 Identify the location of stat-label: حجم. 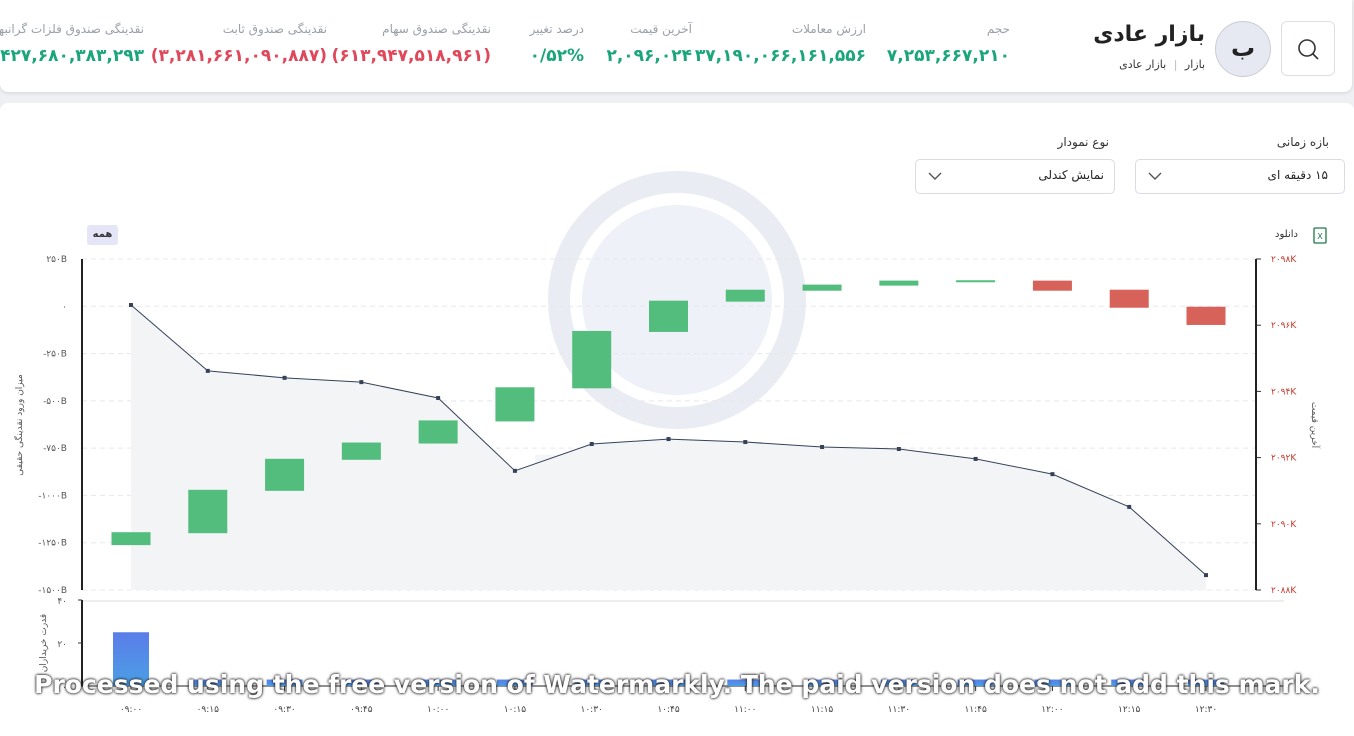
(998, 29).